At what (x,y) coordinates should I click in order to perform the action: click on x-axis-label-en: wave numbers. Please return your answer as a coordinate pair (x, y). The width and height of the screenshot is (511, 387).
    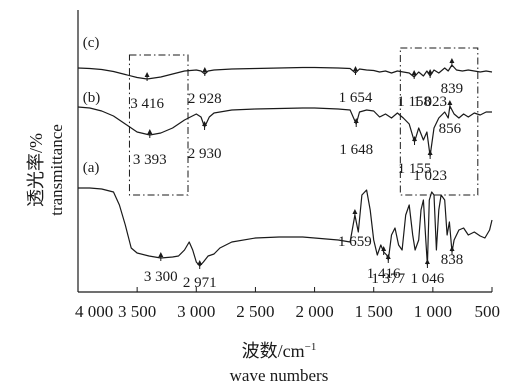
    Looking at the image, I should click on (279, 375).